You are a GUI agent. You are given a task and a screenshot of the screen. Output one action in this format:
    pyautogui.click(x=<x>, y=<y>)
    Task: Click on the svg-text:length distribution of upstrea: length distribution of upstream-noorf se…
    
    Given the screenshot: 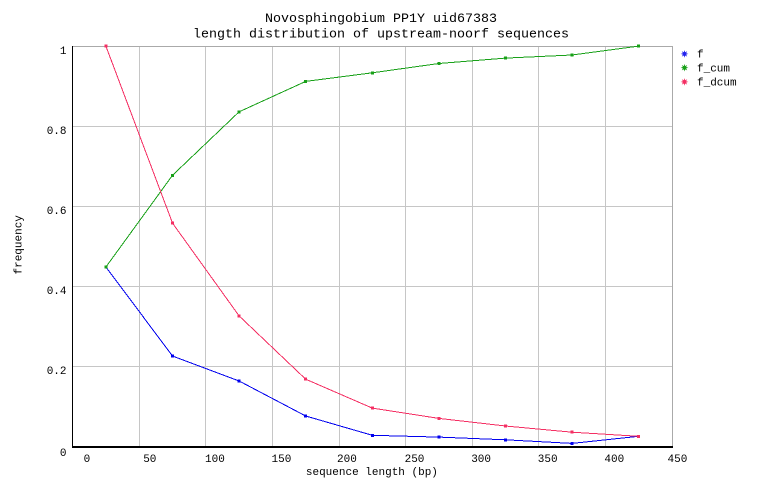 What is the action you would take?
    pyautogui.click(x=381, y=35)
    